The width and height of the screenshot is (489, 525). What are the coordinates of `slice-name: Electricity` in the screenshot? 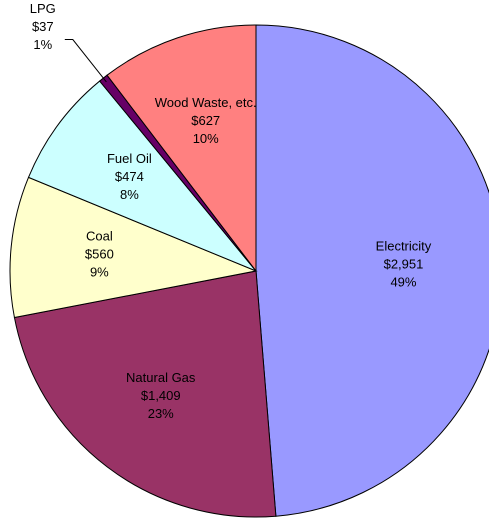 It's located at (404, 245).